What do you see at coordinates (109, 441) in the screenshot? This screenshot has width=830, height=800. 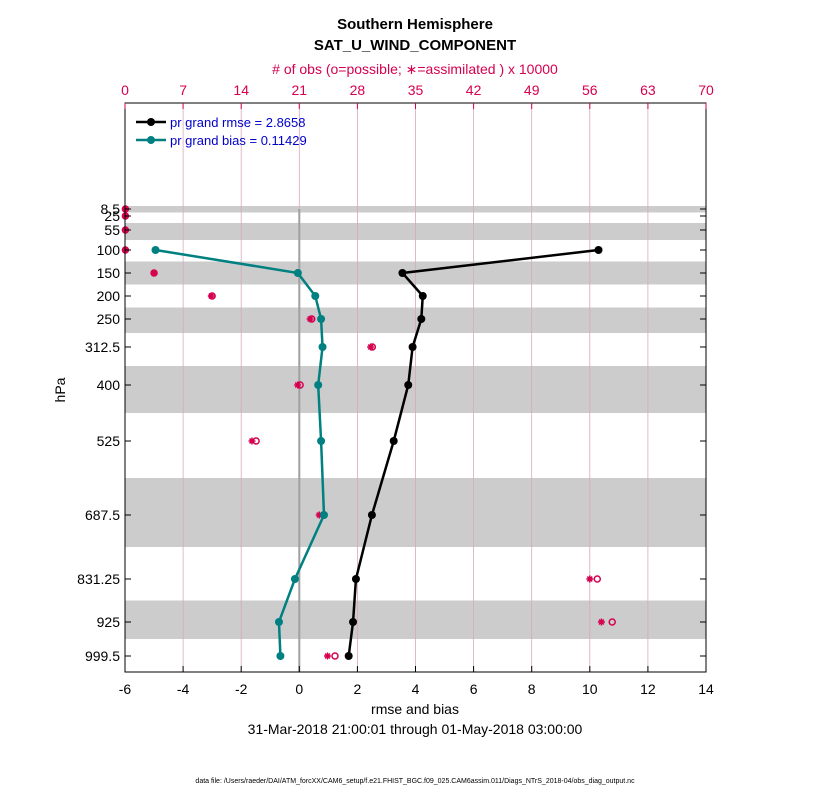 I see `y-tick-label: 525` at bounding box center [109, 441].